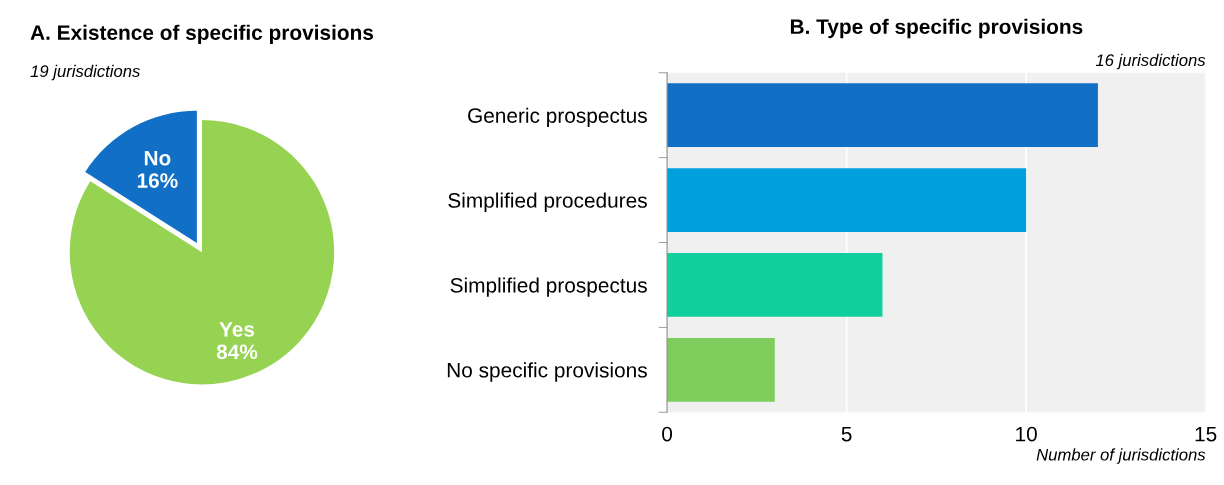 The height and width of the screenshot is (485, 1224). What do you see at coordinates (1121, 456) in the screenshot?
I see `x-axis-title: Number of jurisdictions` at bounding box center [1121, 456].